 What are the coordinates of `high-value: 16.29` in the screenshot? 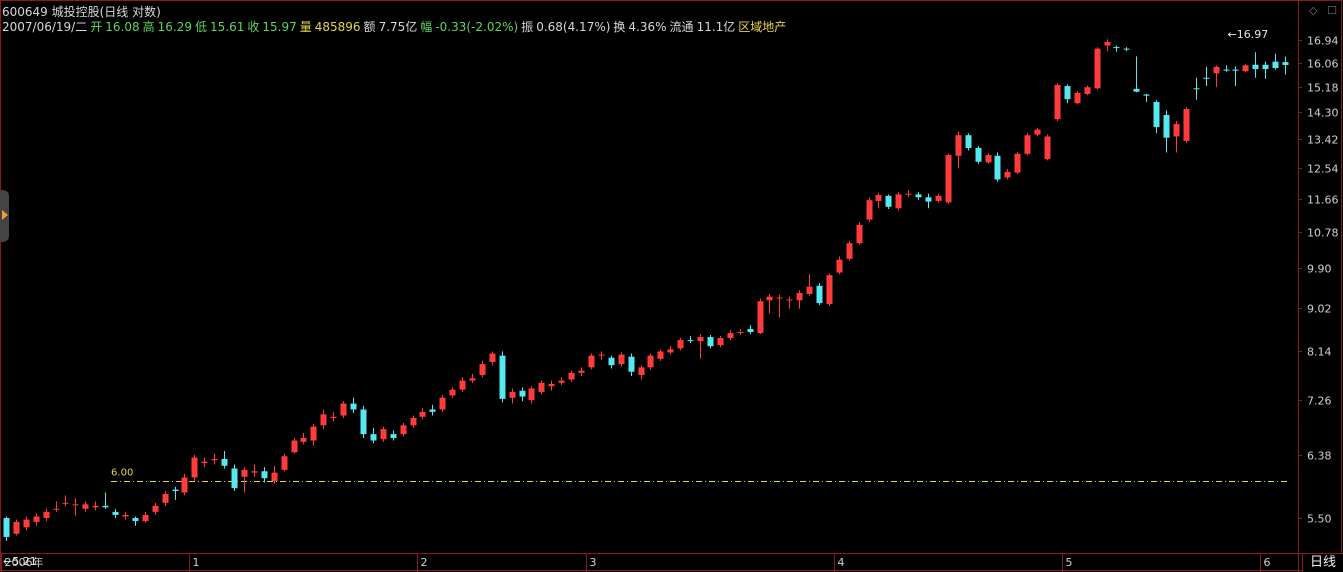 It's located at (174, 27).